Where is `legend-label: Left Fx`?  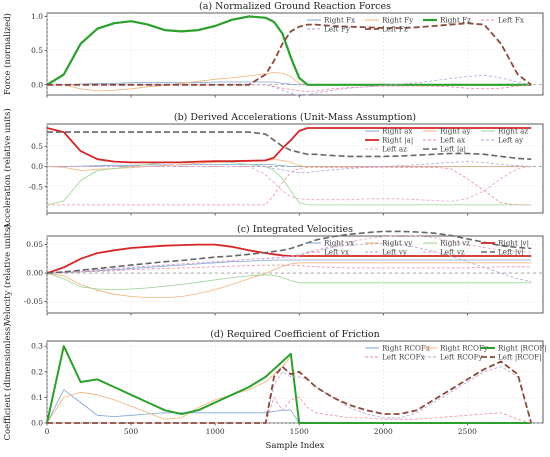 legend-label: Left Fx is located at coordinates (511, 20).